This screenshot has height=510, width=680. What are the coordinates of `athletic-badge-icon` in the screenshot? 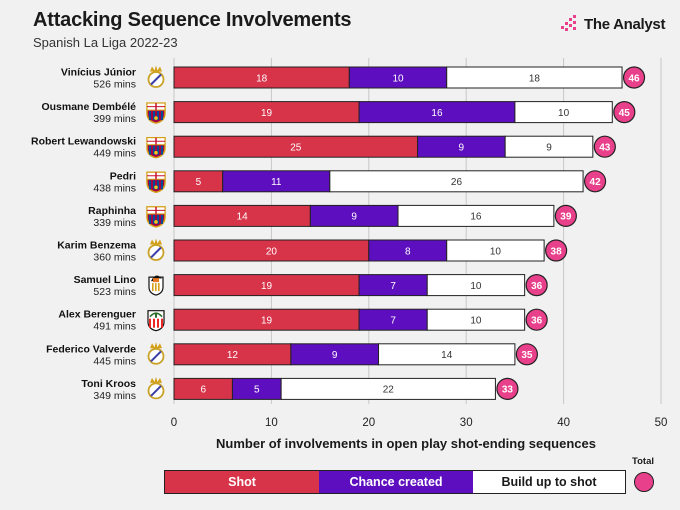 It's located at (156, 321).